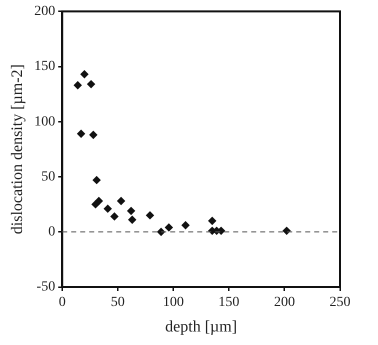 The image size is (378, 345). Describe the element at coordinates (62, 302) in the screenshot. I see `x-tick-label: 0` at that location.